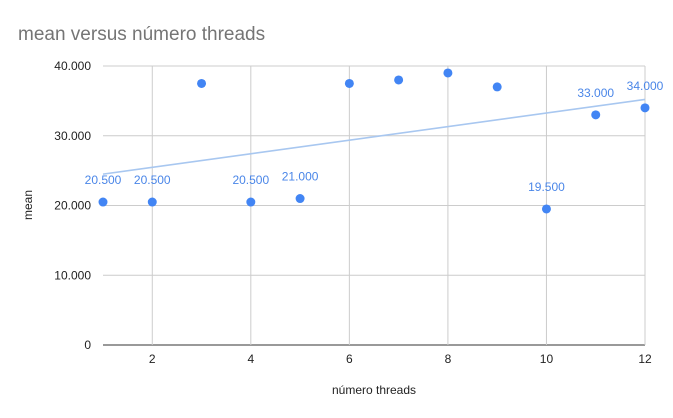  What do you see at coordinates (72, 275) in the screenshot?
I see `y-tick-label: 10.000` at bounding box center [72, 275].